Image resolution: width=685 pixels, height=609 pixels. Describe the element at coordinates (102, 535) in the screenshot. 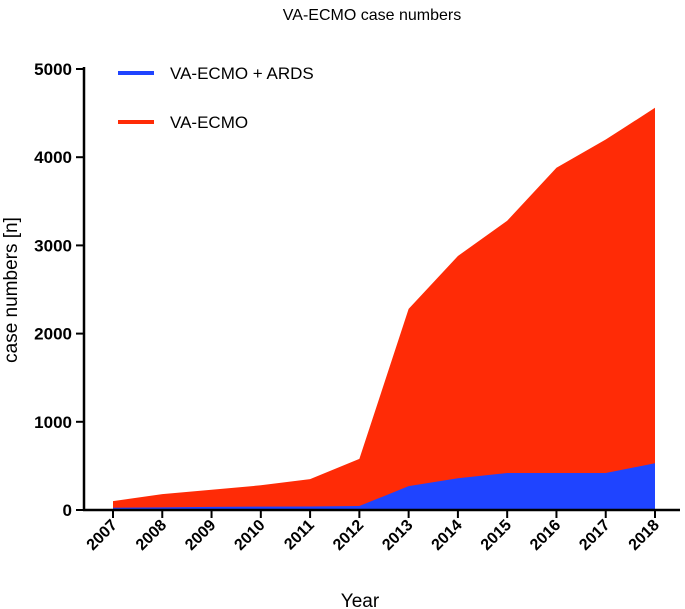

I see `x-tick-label-2007: 2007` at that location.